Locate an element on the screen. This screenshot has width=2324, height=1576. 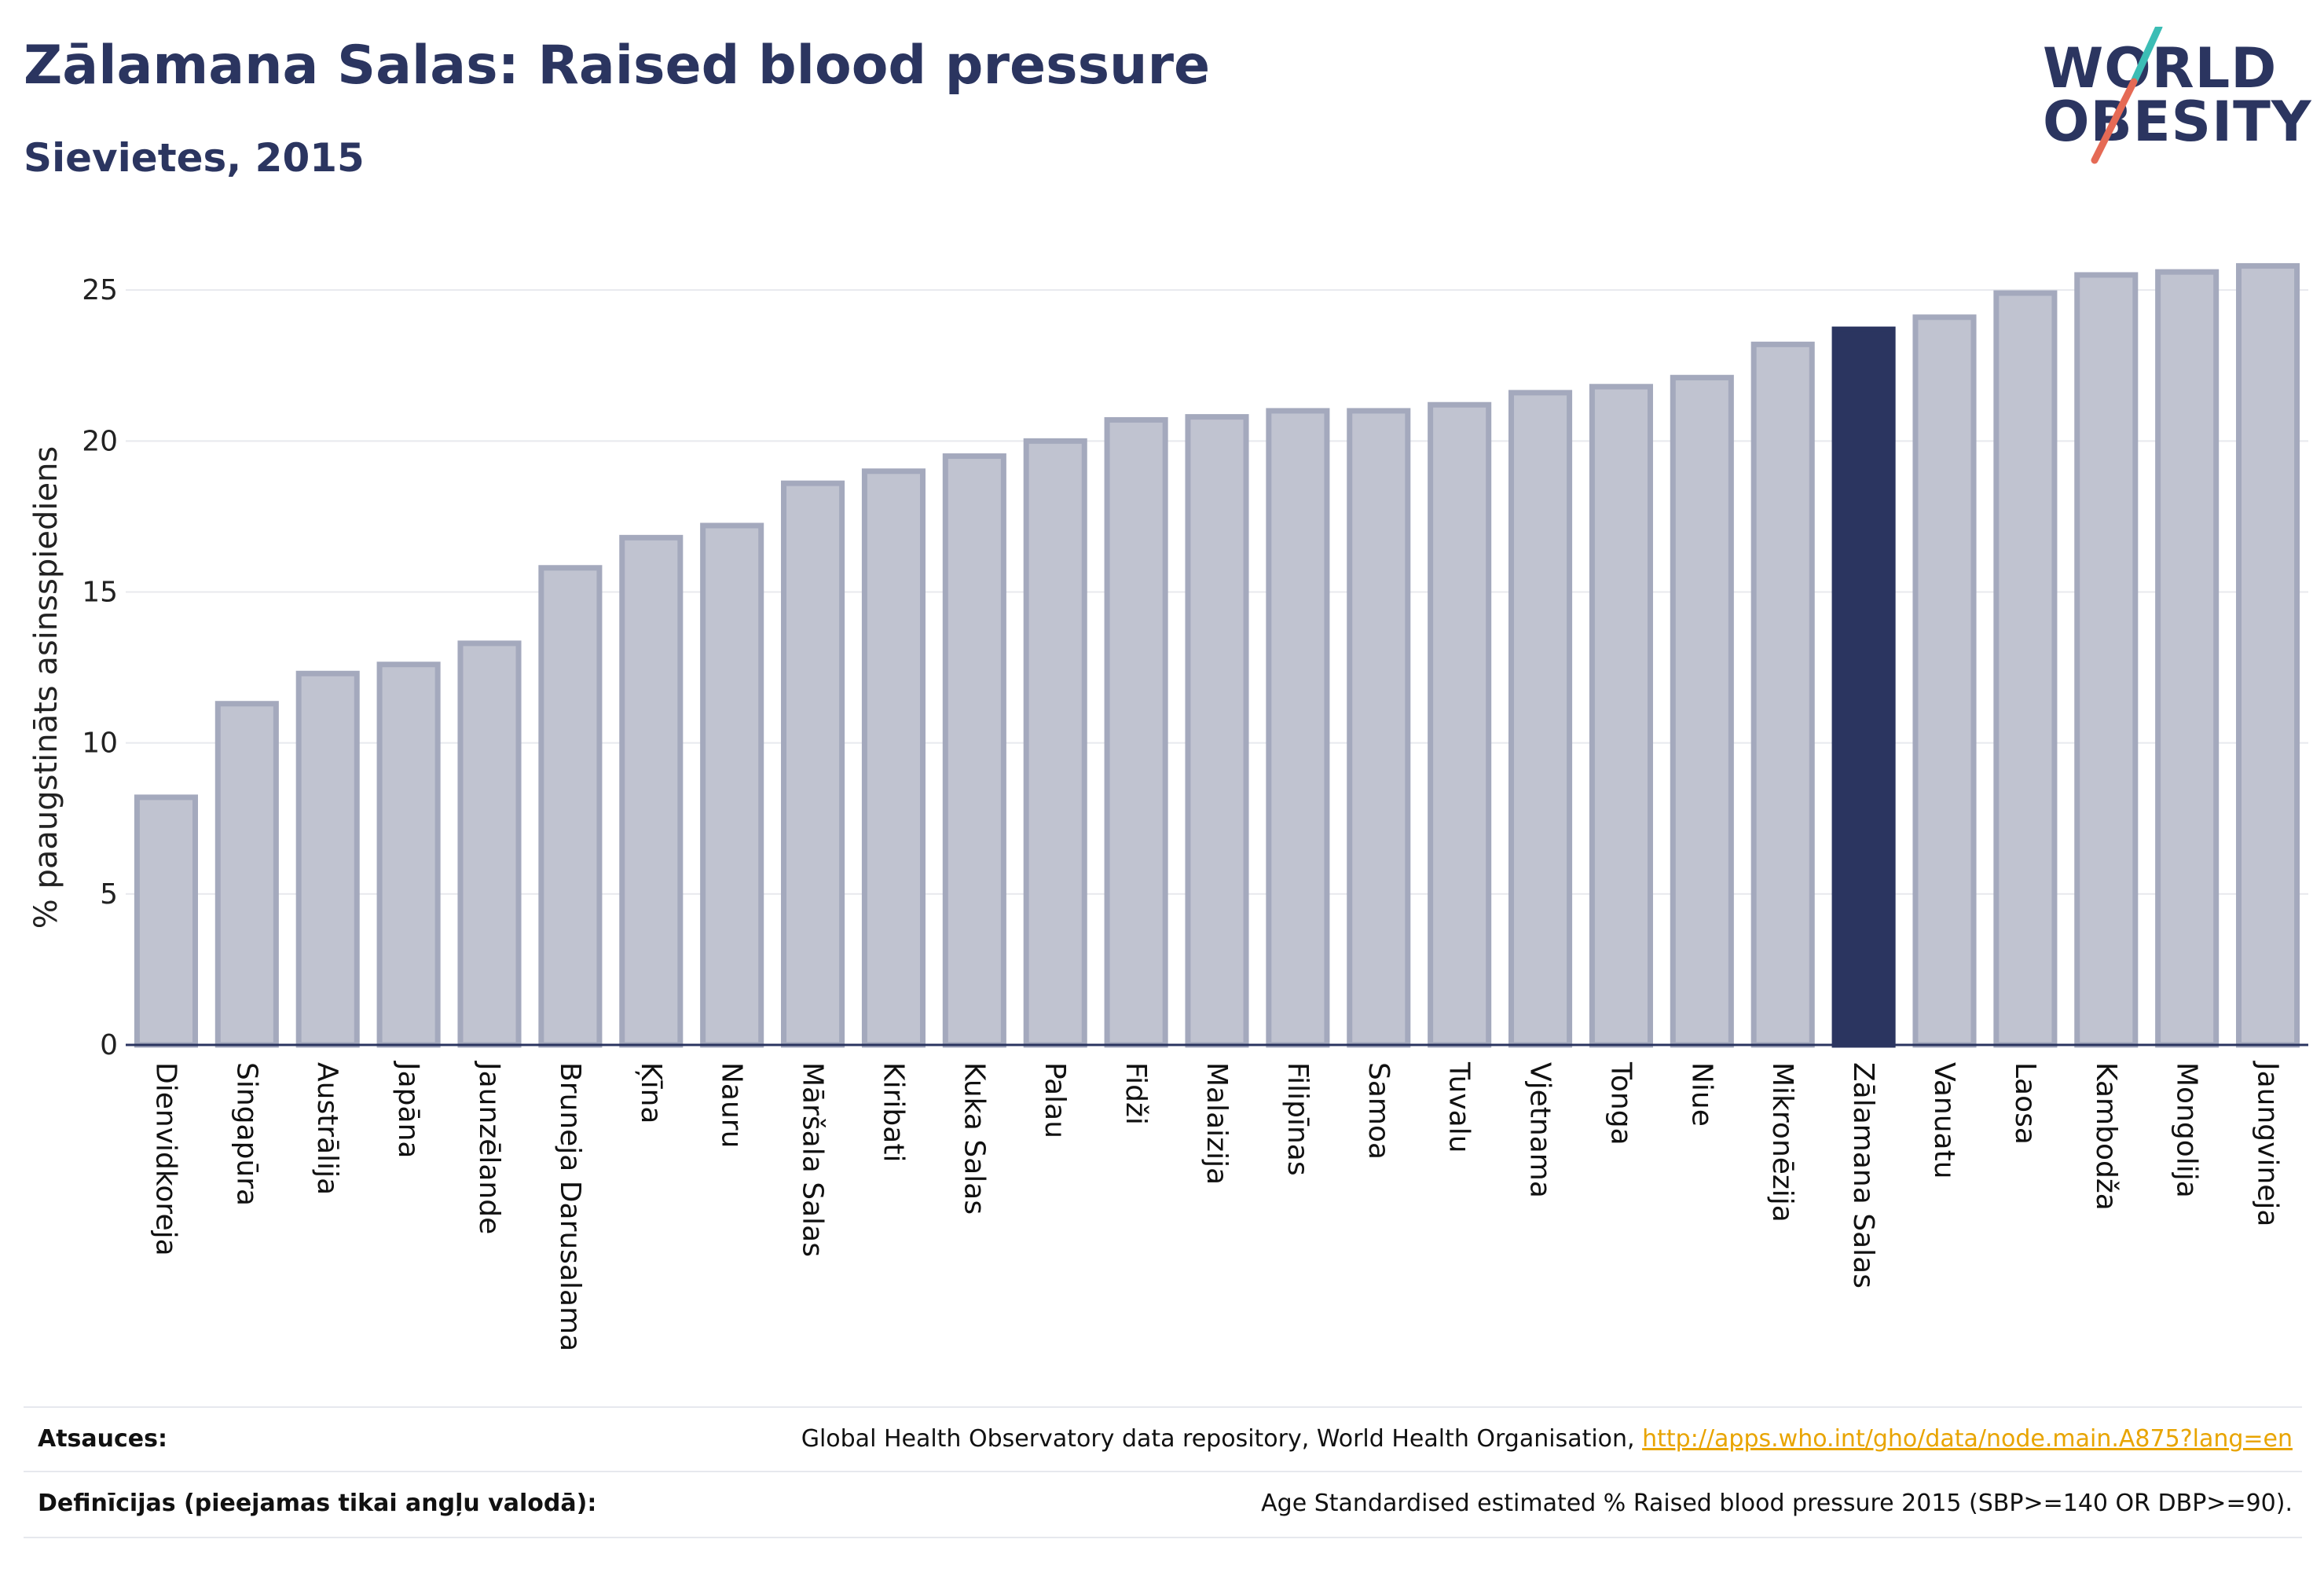
x-tick-label: Austrālija is located at coordinates (327, 1128).